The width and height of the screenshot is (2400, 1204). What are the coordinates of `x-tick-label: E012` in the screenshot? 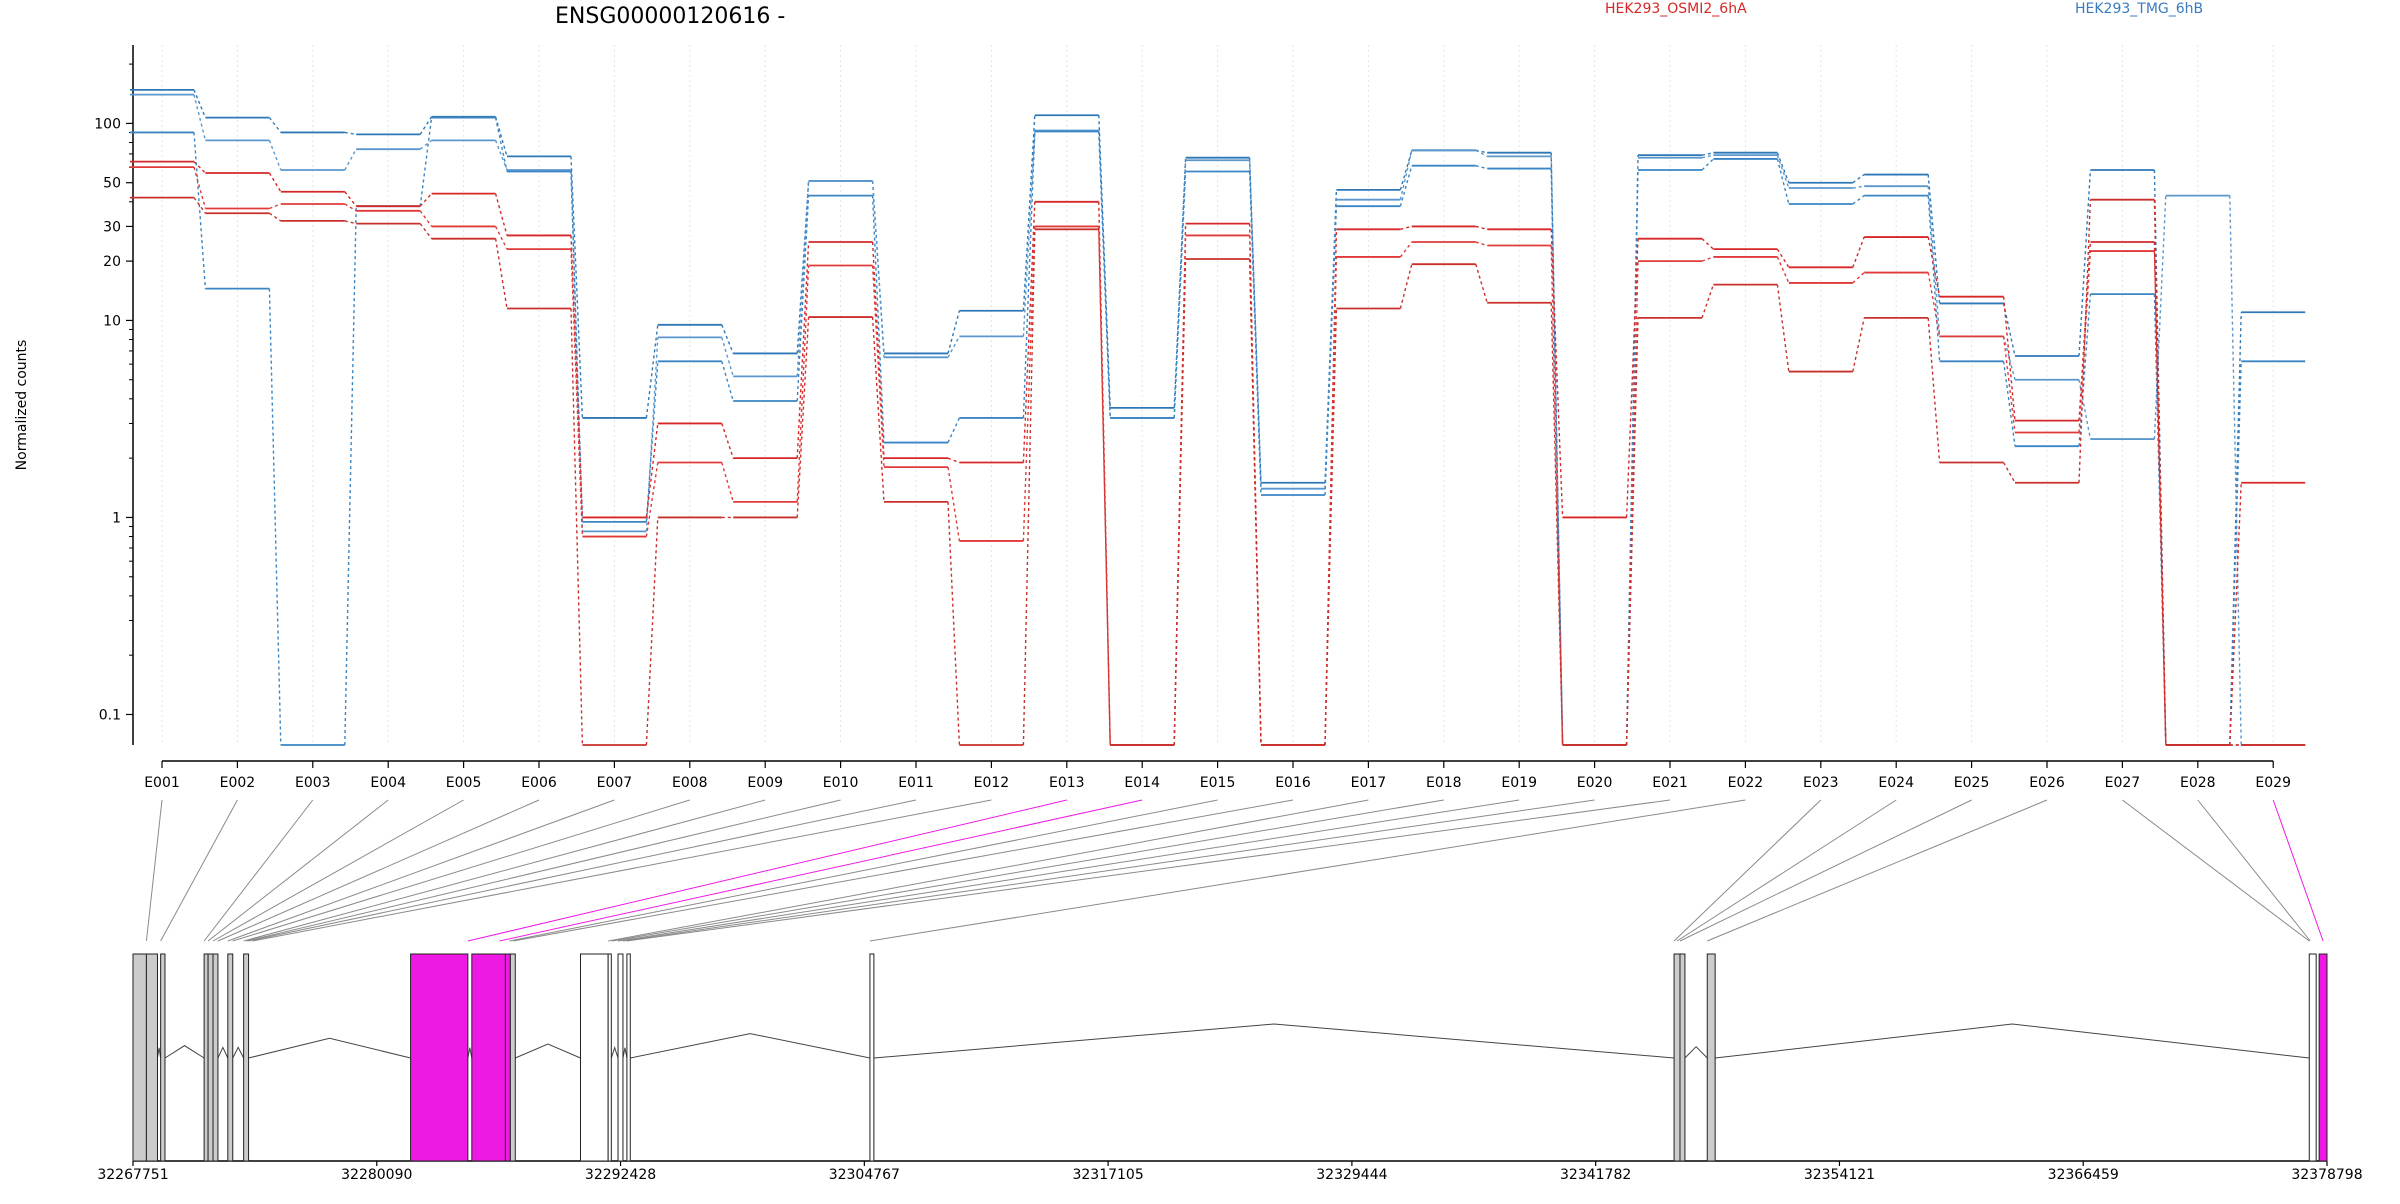 It's located at (992, 783).